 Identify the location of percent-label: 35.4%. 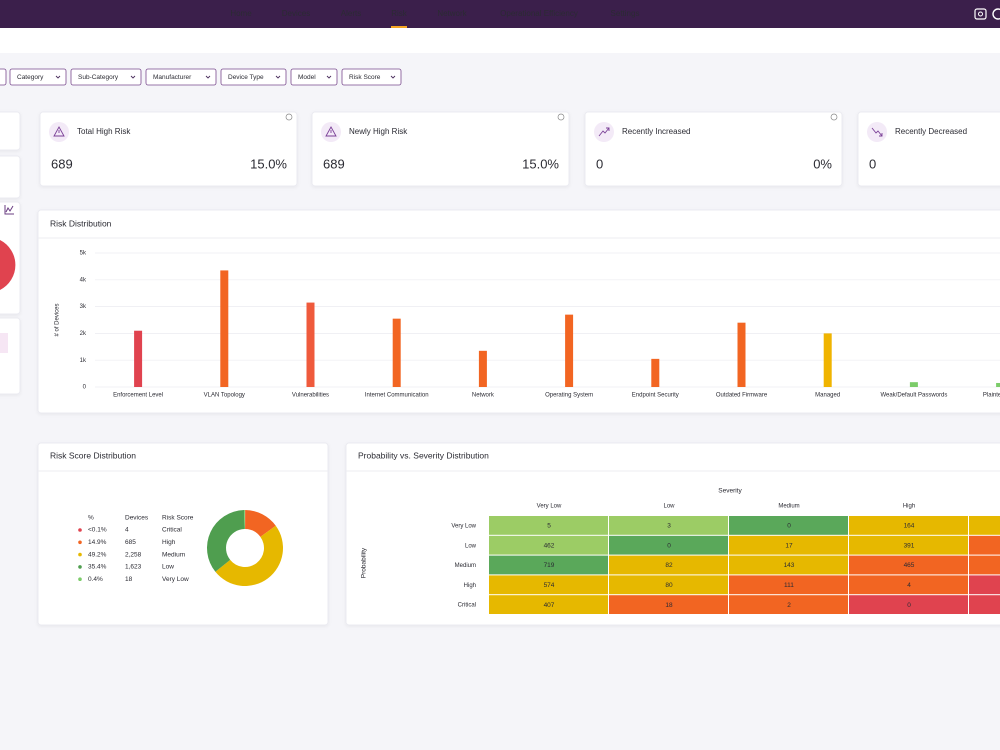
(97, 567).